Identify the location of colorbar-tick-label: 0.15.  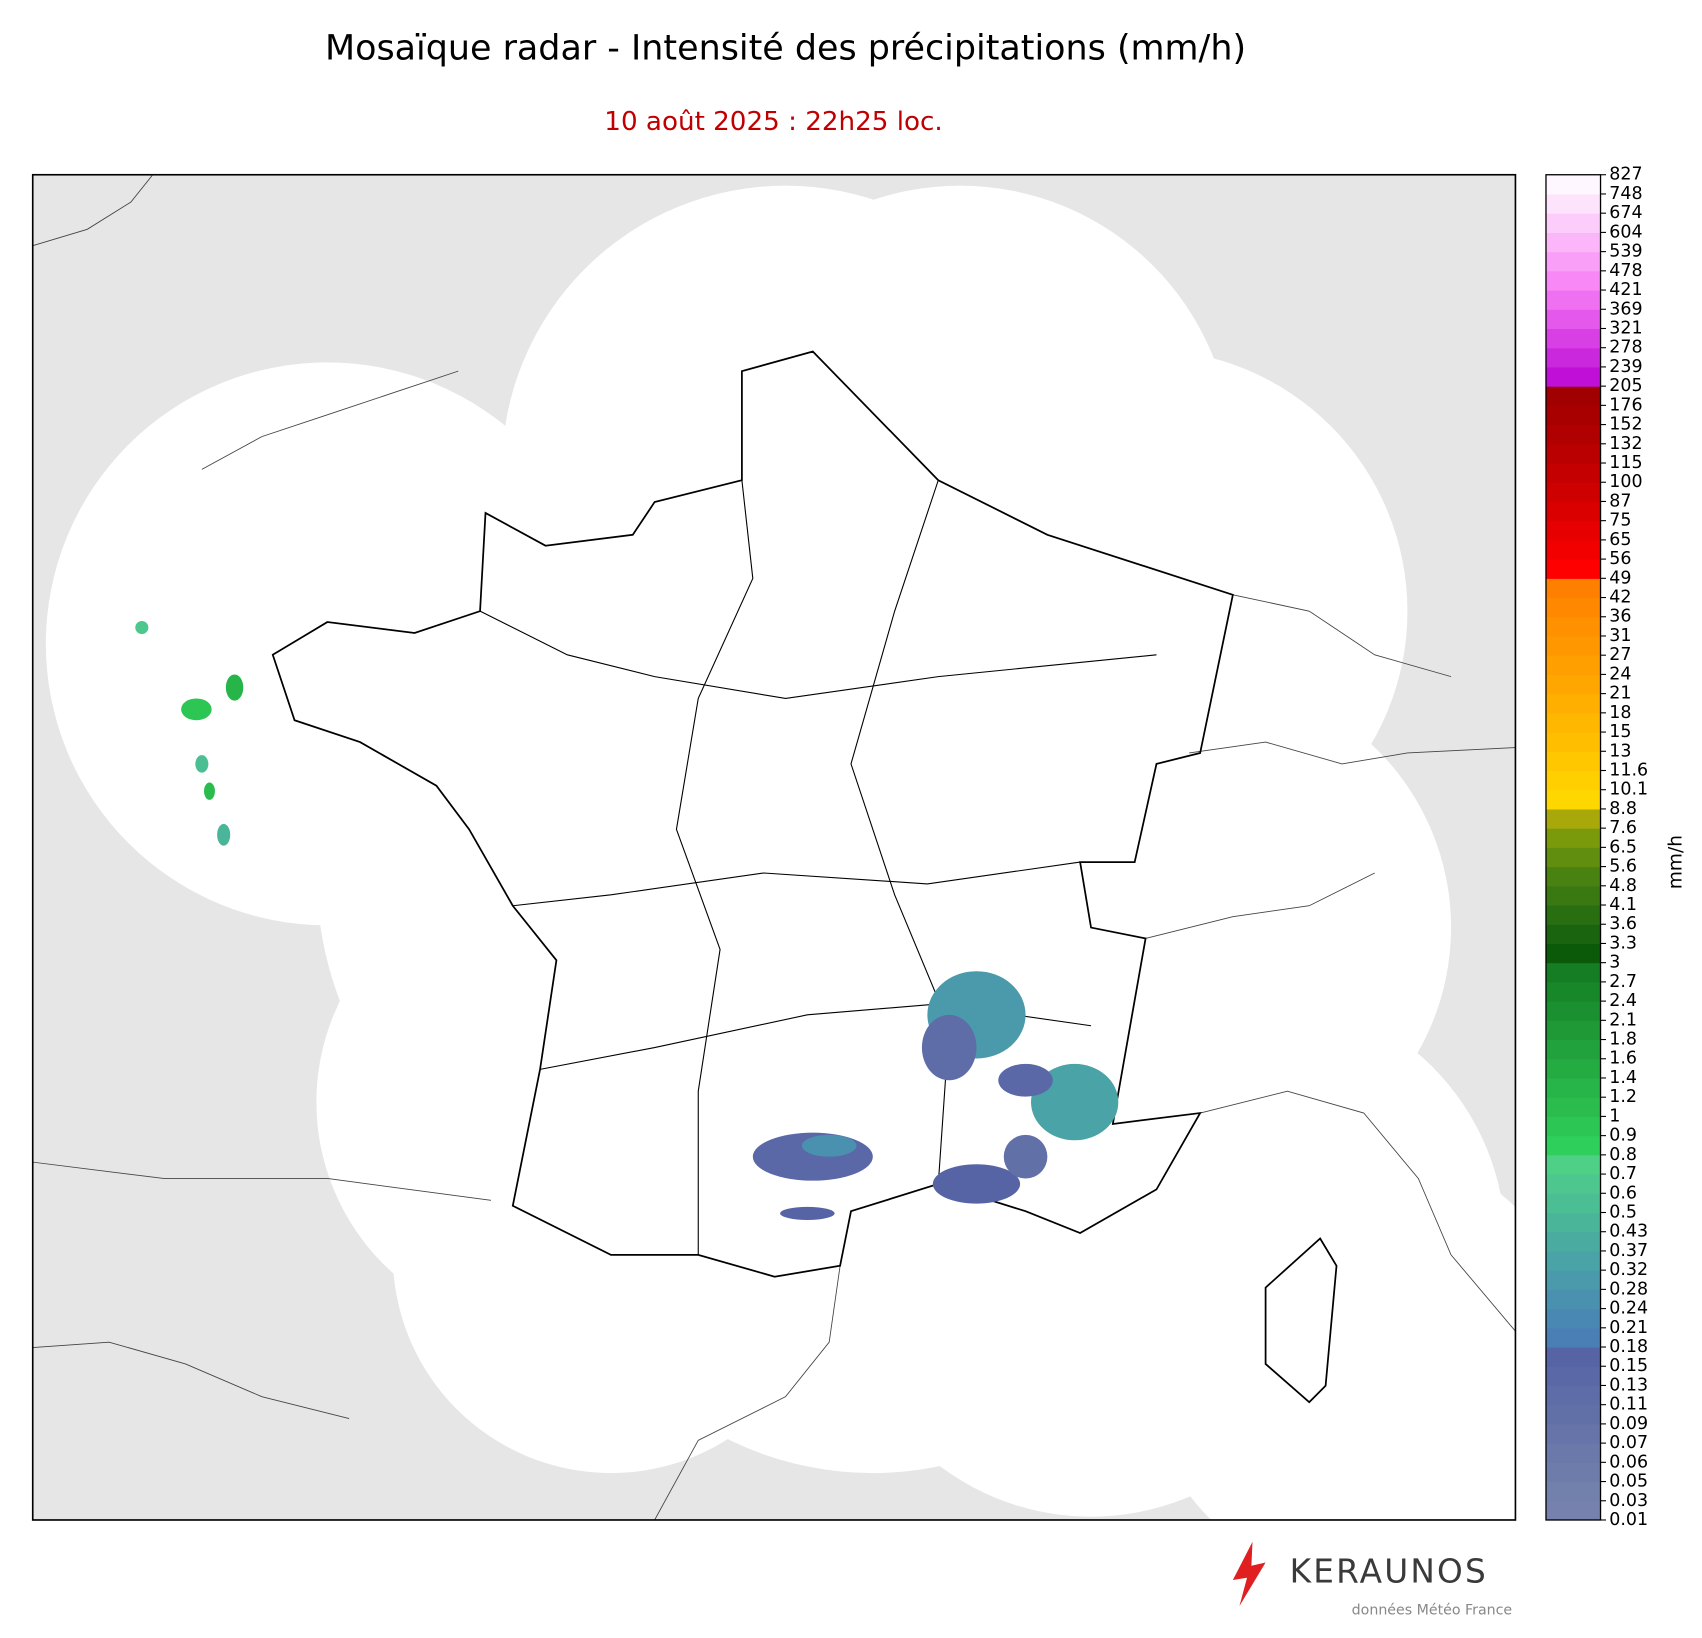
(1628, 1366).